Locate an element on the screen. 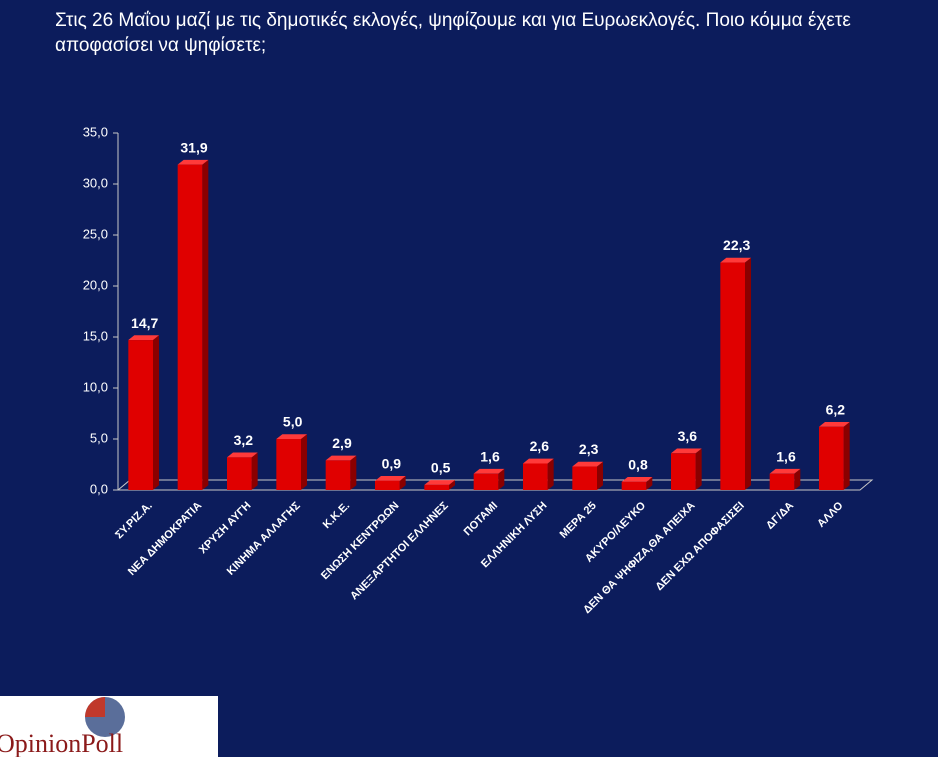  logo-text: OpinionPoll is located at coordinates (61, 743).